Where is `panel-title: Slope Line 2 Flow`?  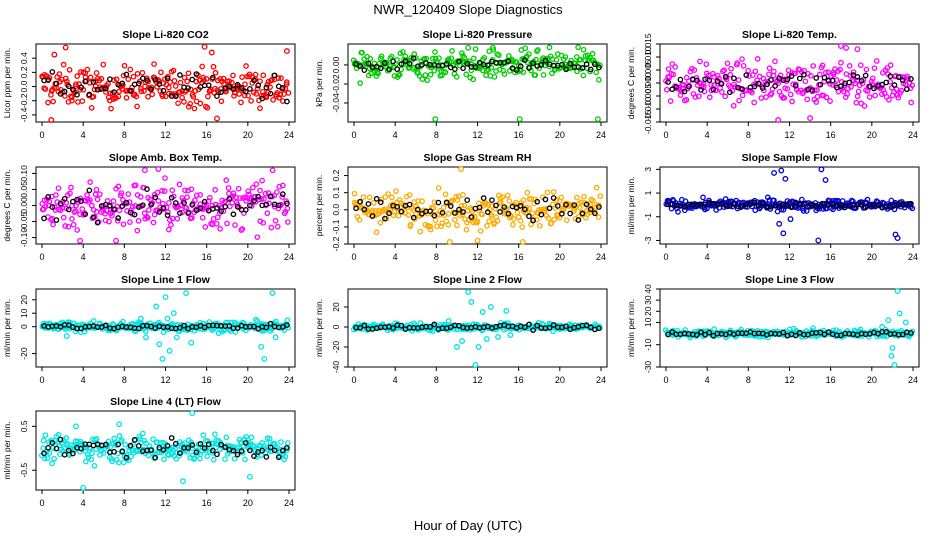
panel-title: Slope Line 2 Flow is located at coordinates (478, 280).